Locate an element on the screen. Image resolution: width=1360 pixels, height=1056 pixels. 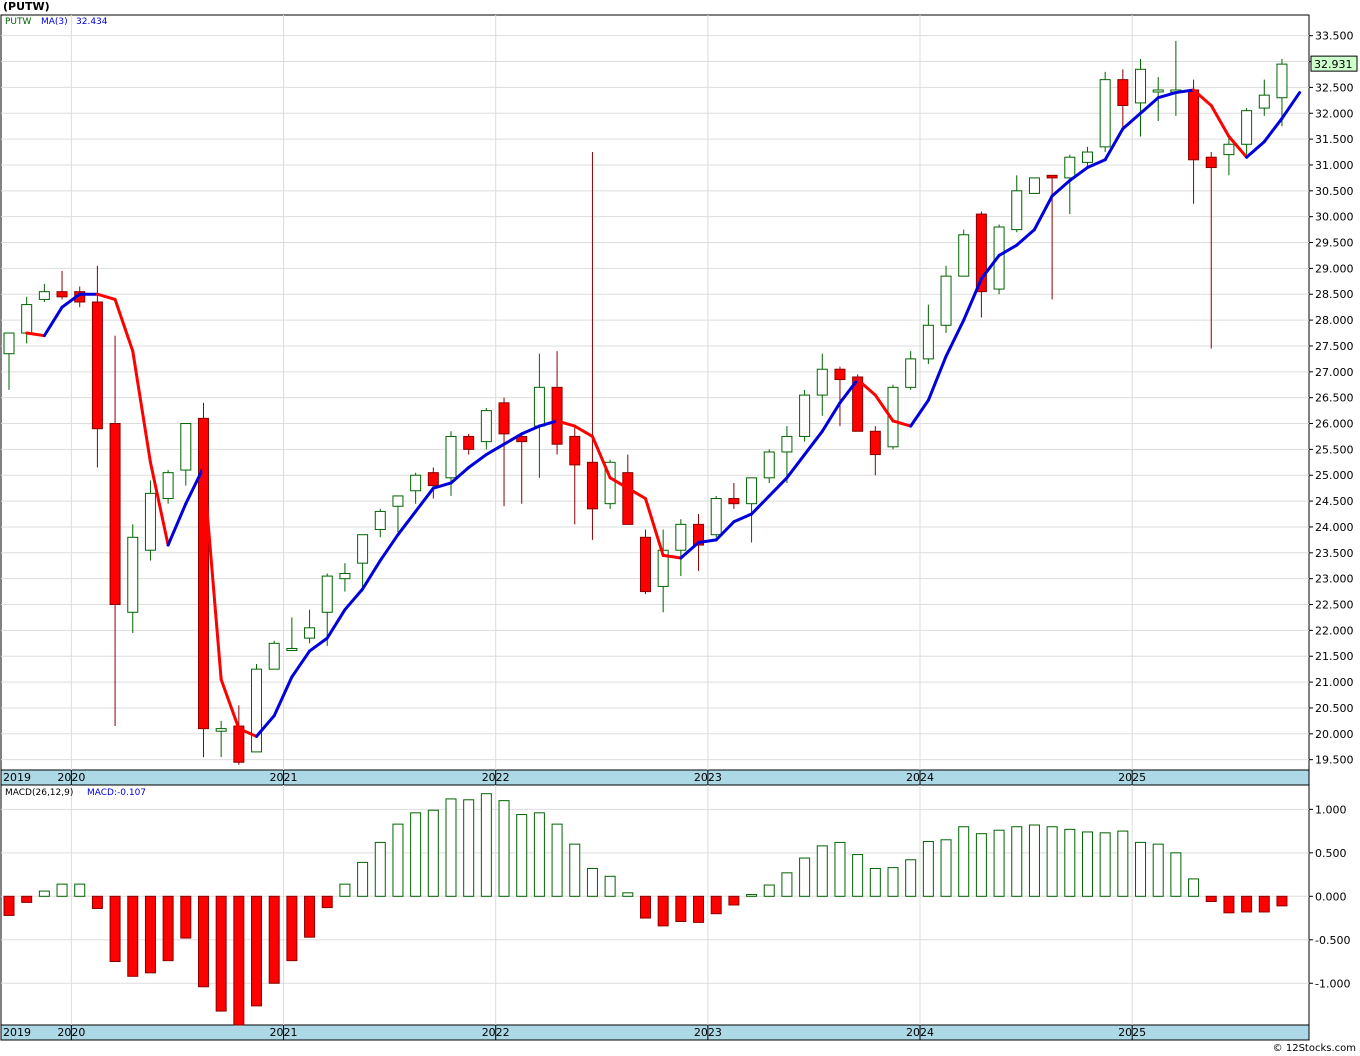
price-tick-label: 32.500 is located at coordinates (1334, 87).